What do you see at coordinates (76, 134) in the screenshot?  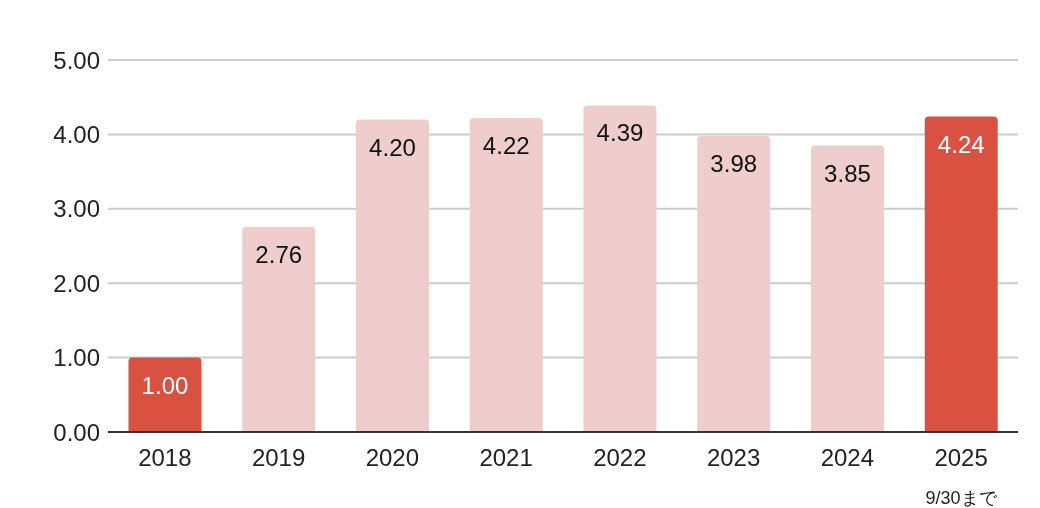 I see `y-tick-label: 4.00` at bounding box center [76, 134].